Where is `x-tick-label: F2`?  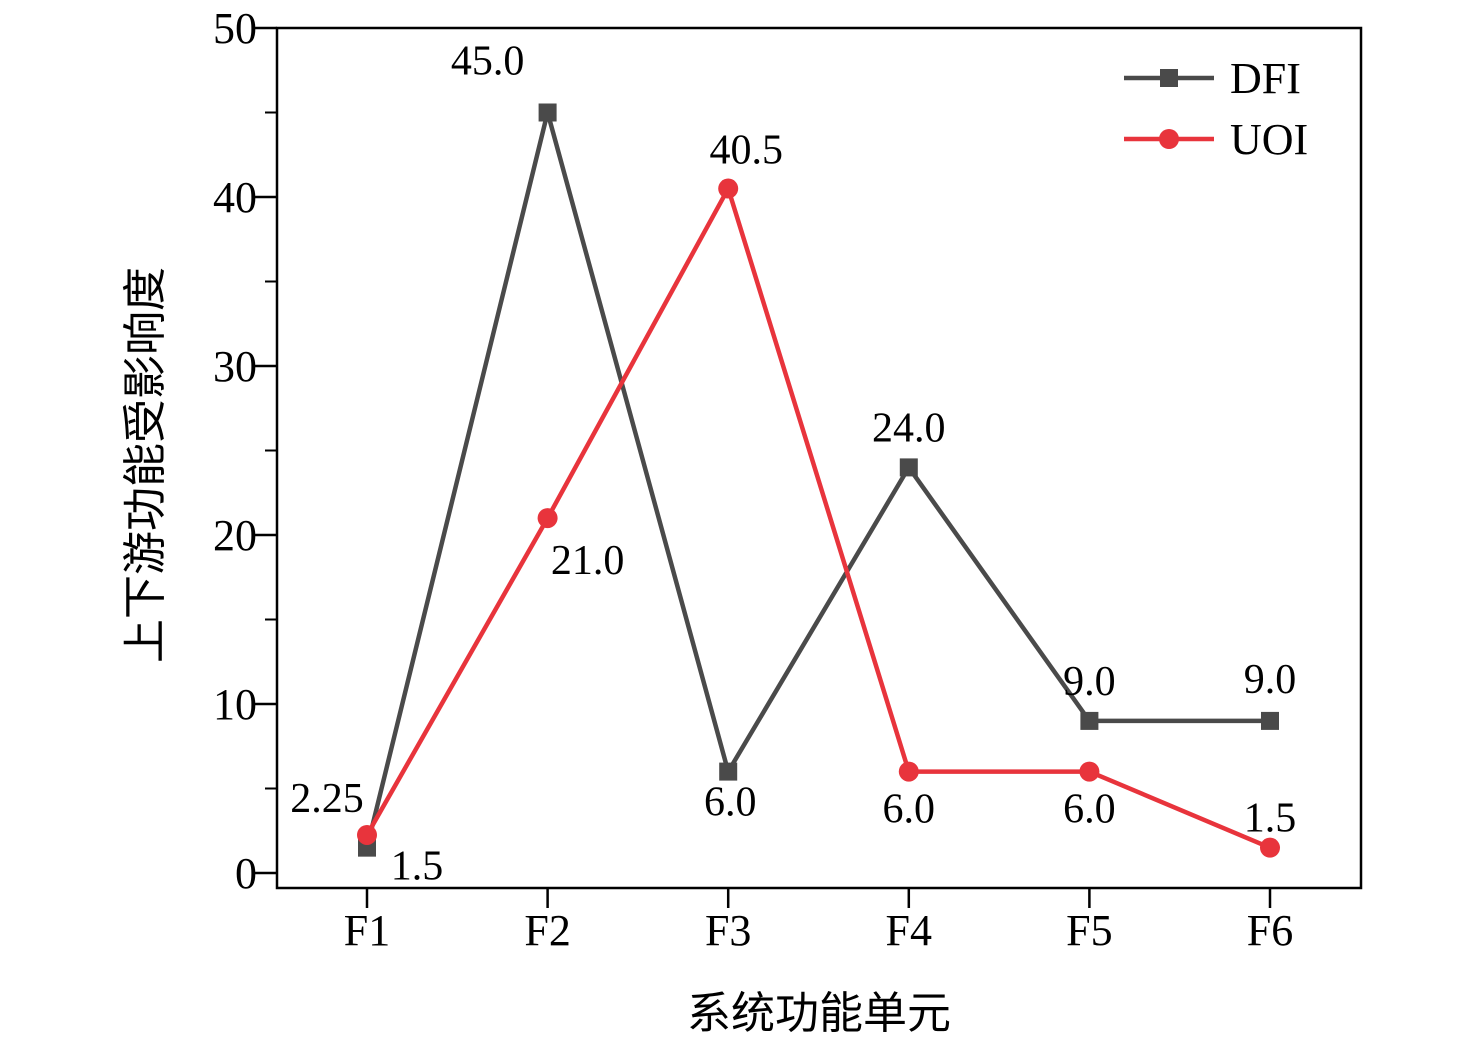 x-tick-label: F2 is located at coordinates (547, 930).